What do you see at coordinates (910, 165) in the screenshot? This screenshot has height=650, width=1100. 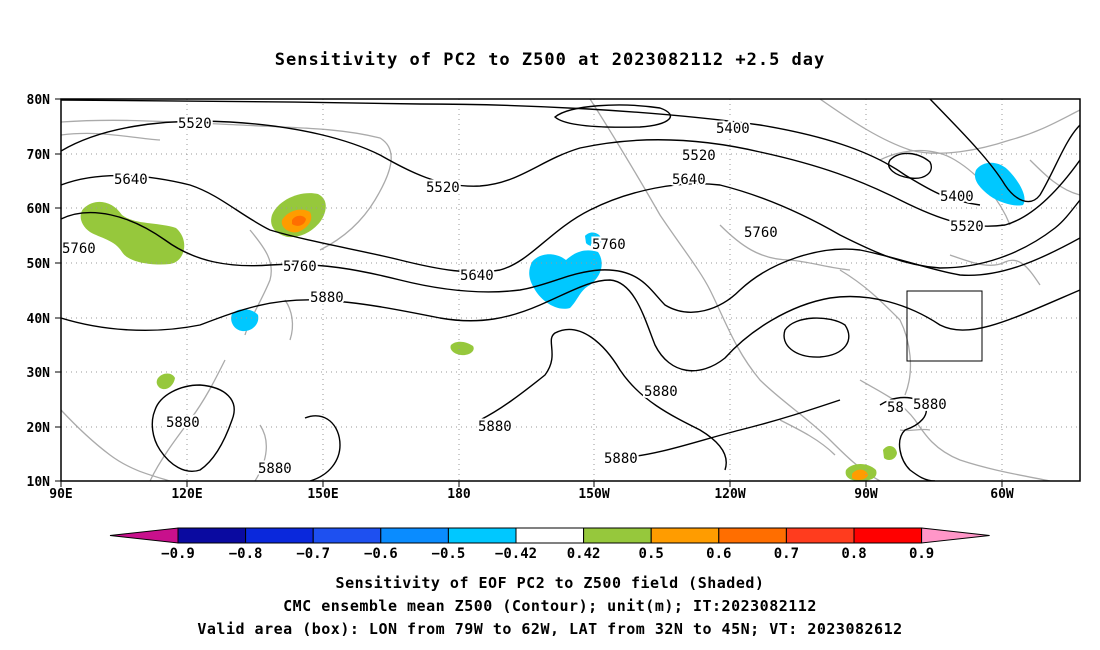 I see `contour-5400-closed-low` at bounding box center [910, 165].